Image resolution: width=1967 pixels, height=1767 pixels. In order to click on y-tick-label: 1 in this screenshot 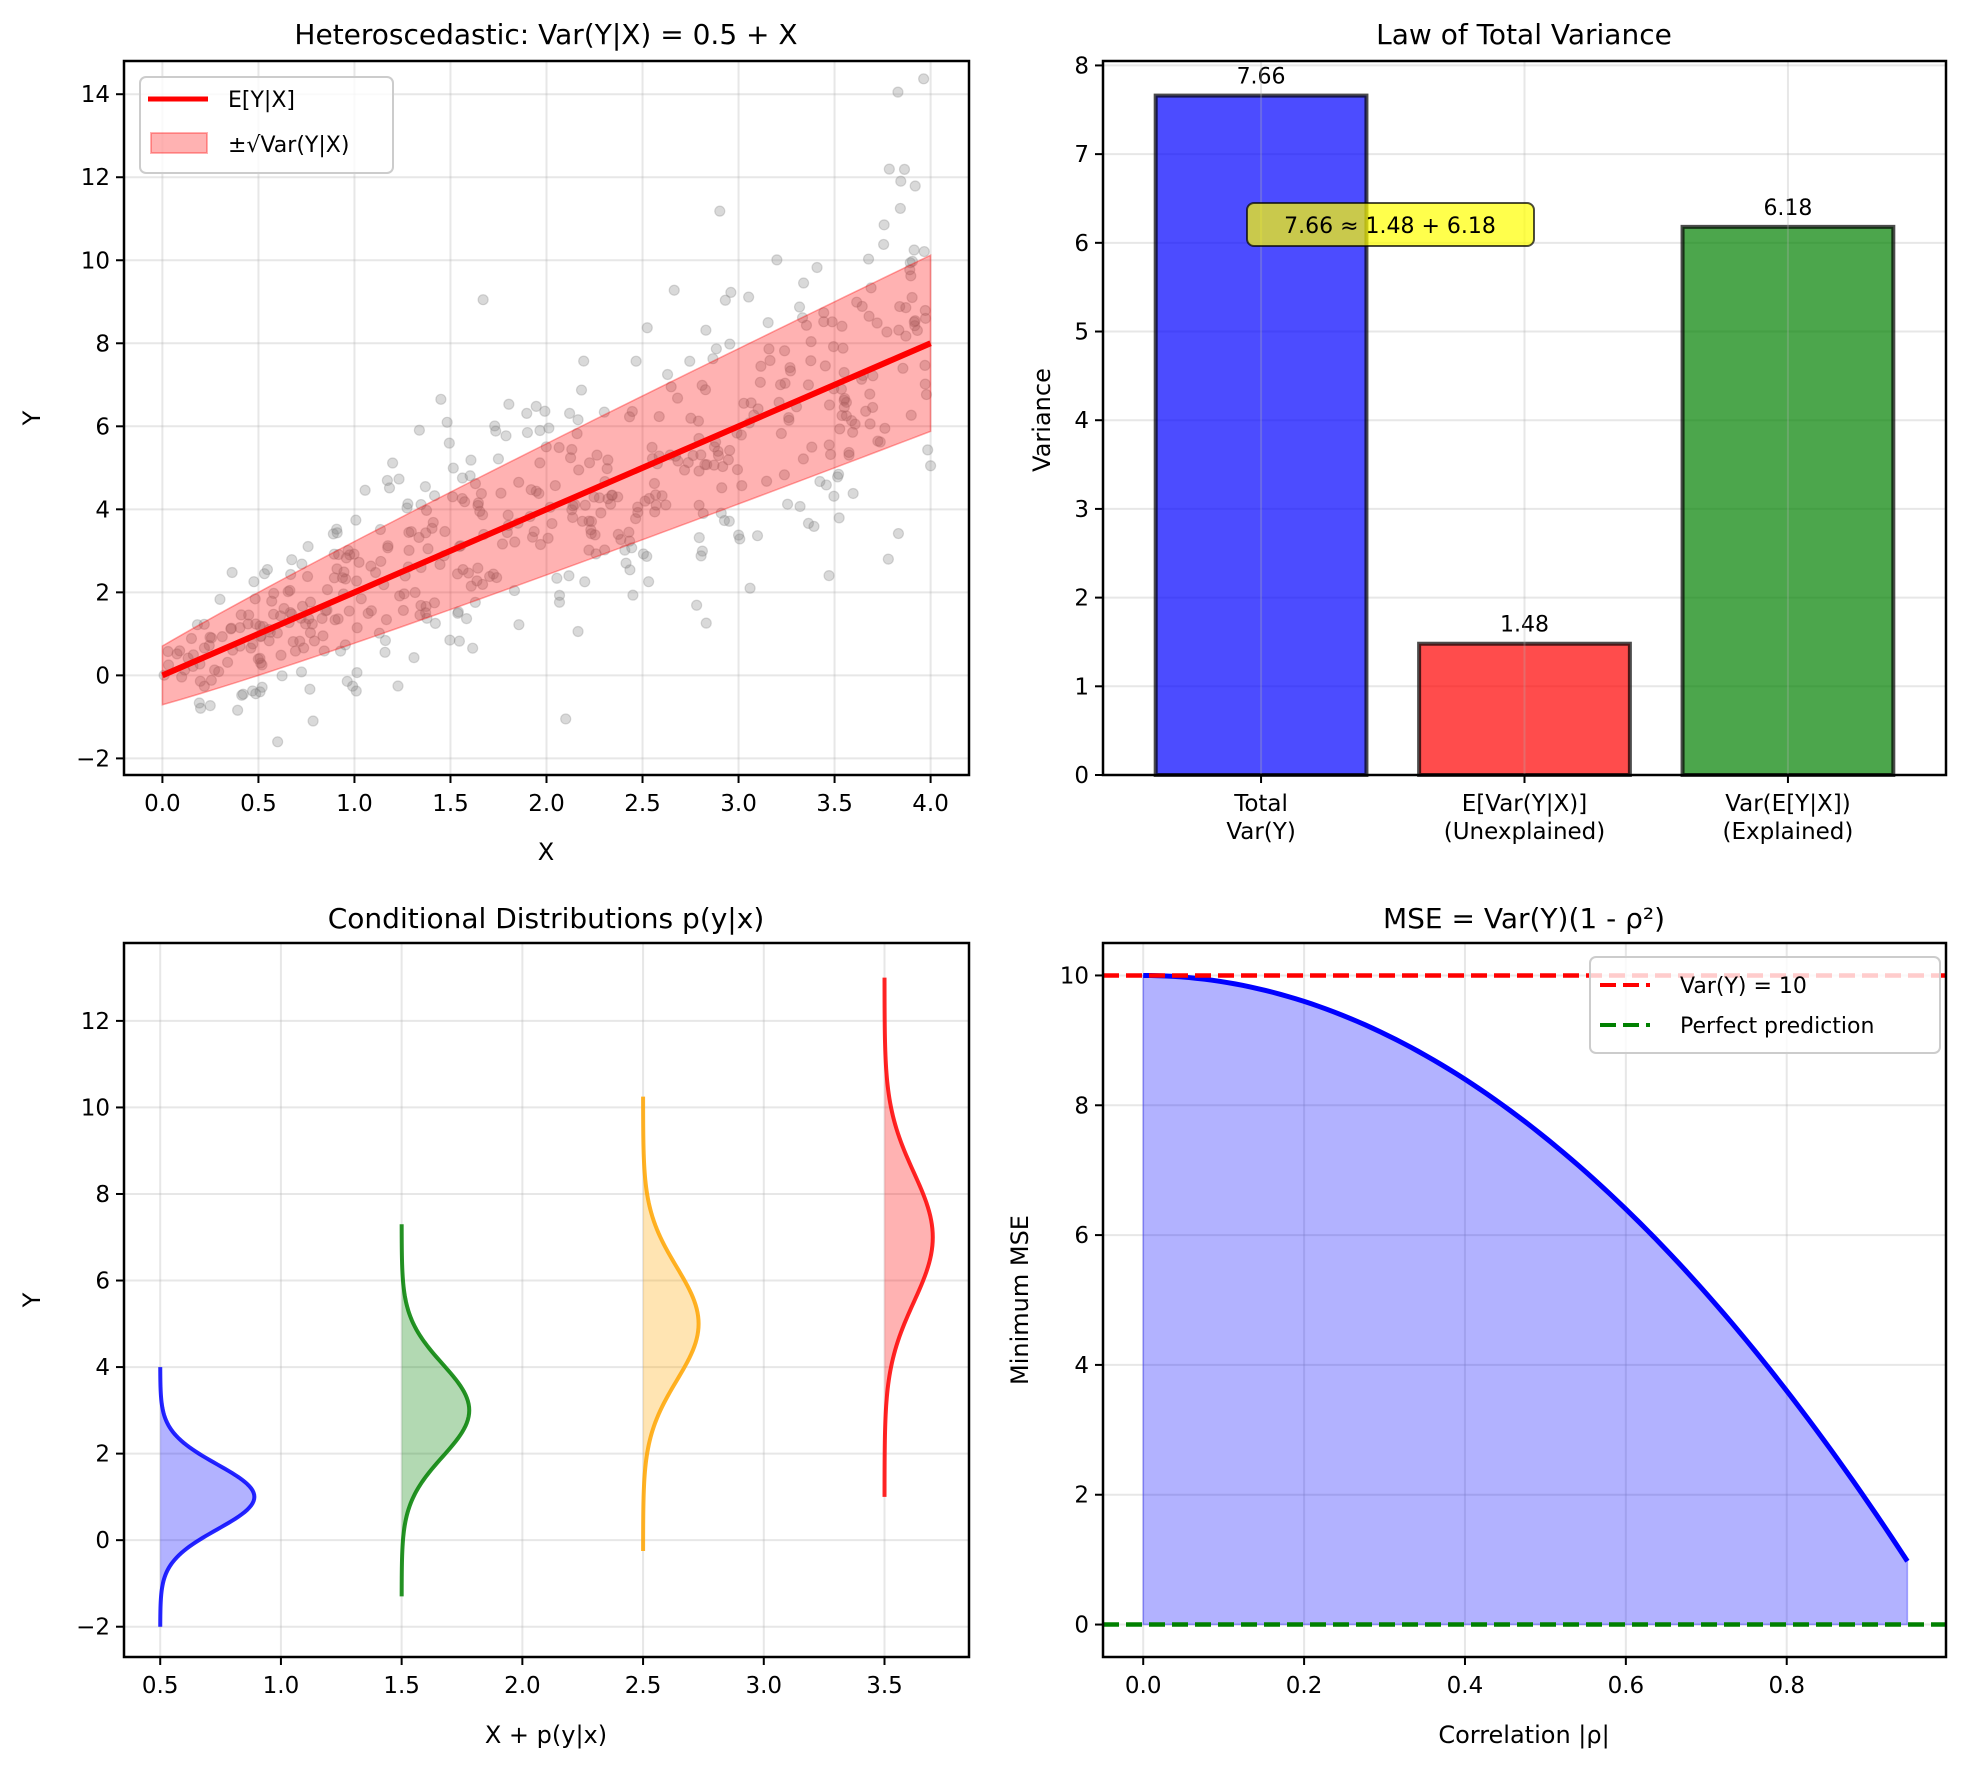, I will do `click(1081, 687)`.